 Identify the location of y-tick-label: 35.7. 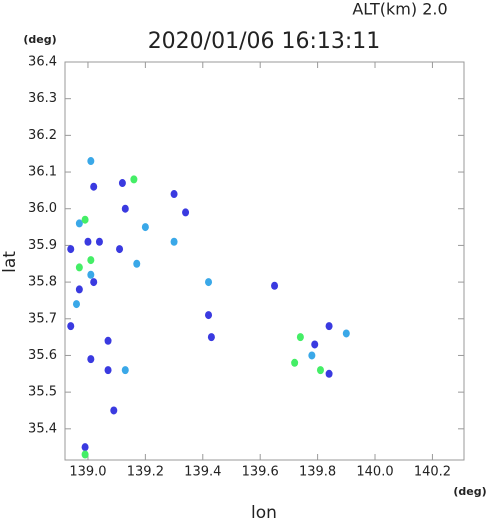
(42, 318).